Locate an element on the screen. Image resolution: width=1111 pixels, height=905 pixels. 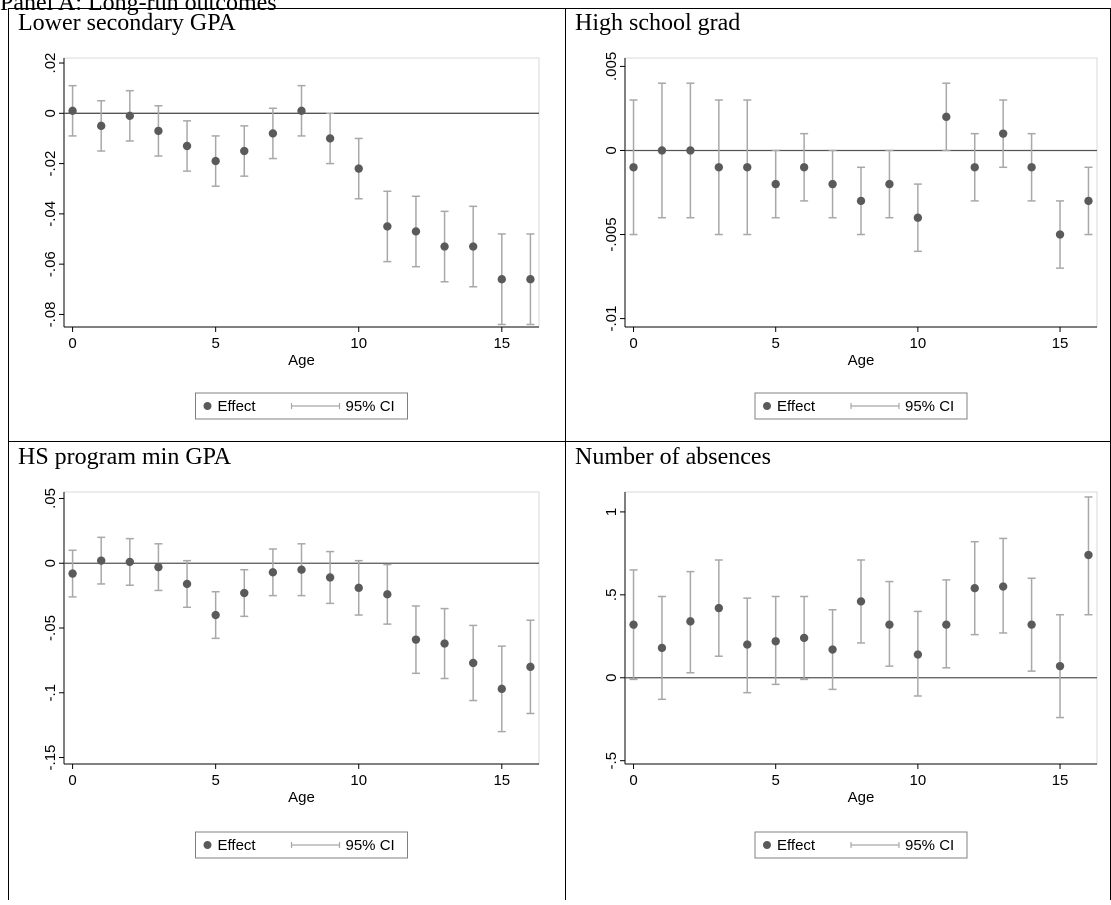
x-tick-label: 0 is located at coordinates (633, 780).